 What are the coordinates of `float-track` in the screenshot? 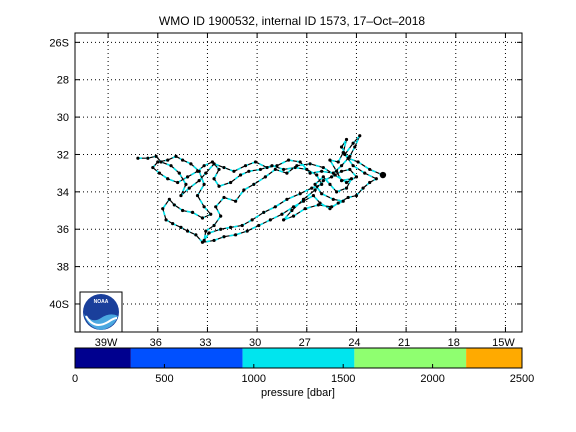 It's located at (261, 189).